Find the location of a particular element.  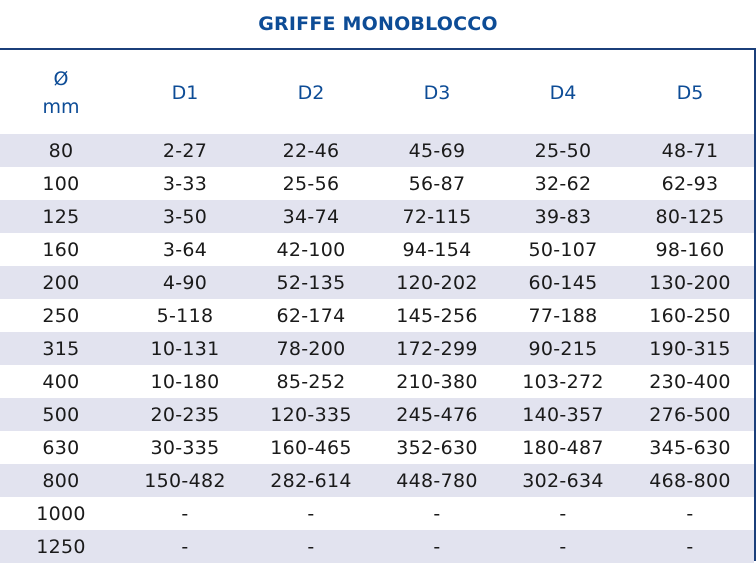

cell-d2: 22-46 is located at coordinates (311, 150).